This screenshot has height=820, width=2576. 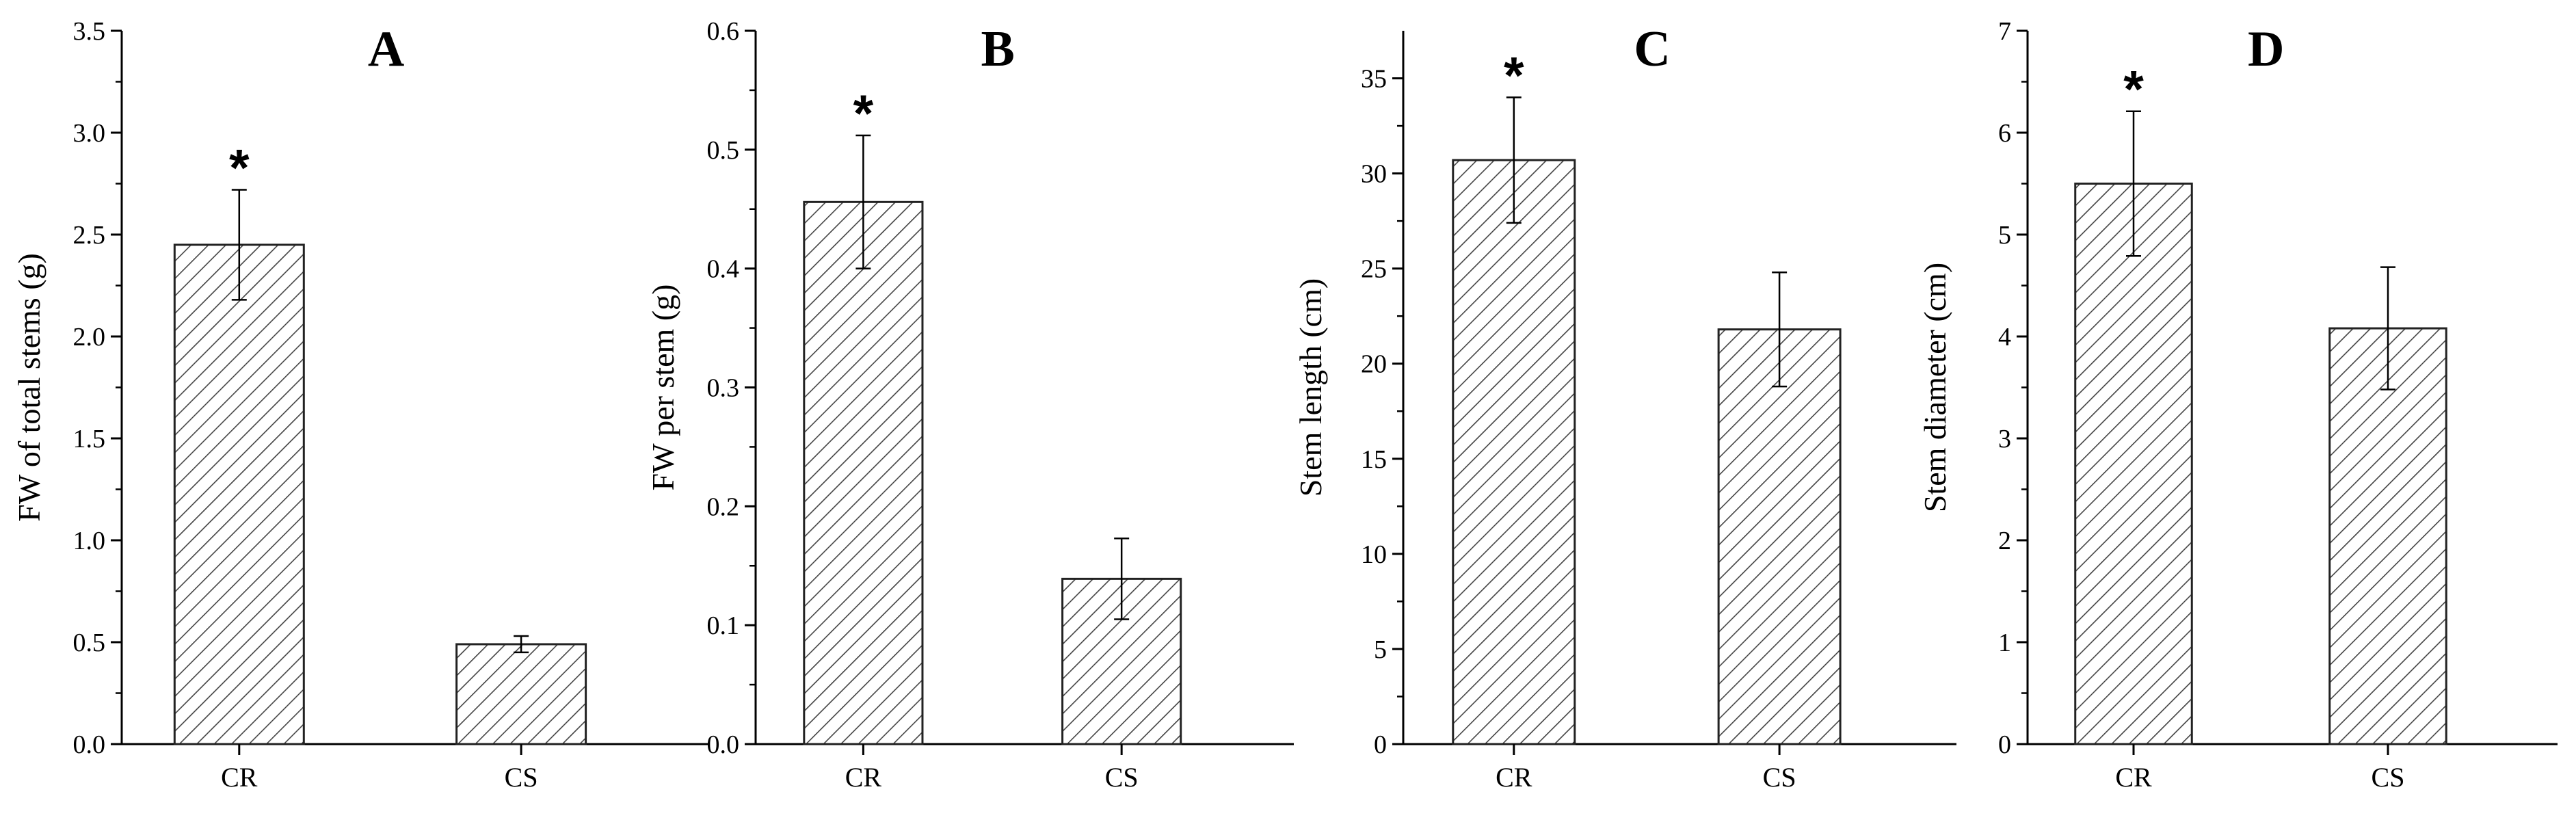 What do you see at coordinates (723, 625) in the screenshot?
I see `y-tick-label: 0.1` at bounding box center [723, 625].